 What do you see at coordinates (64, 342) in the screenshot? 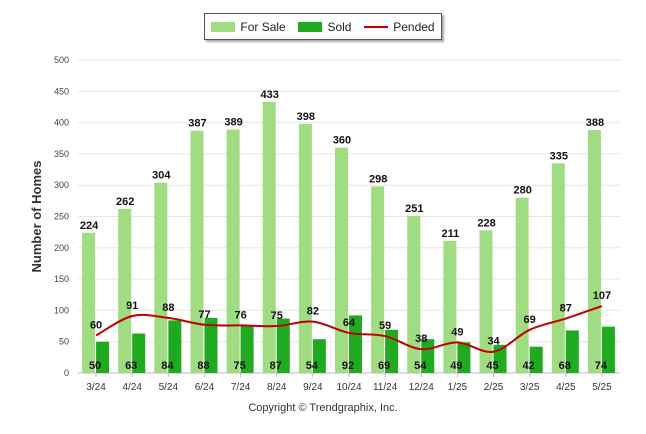
I see `y-tick-label: 50` at bounding box center [64, 342].